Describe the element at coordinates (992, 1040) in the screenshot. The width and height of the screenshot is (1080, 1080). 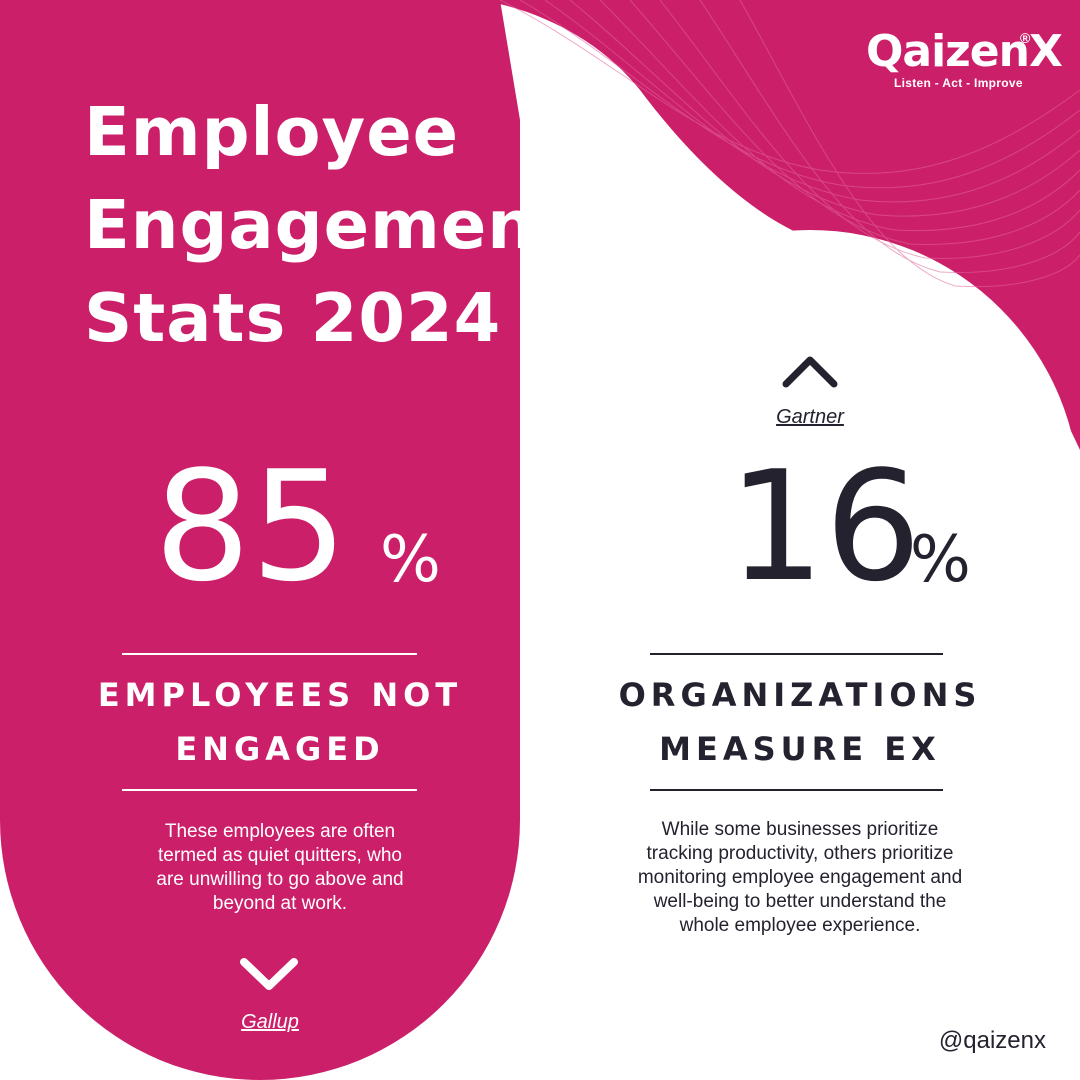
I see `social-handle: @qaizenx` at that location.